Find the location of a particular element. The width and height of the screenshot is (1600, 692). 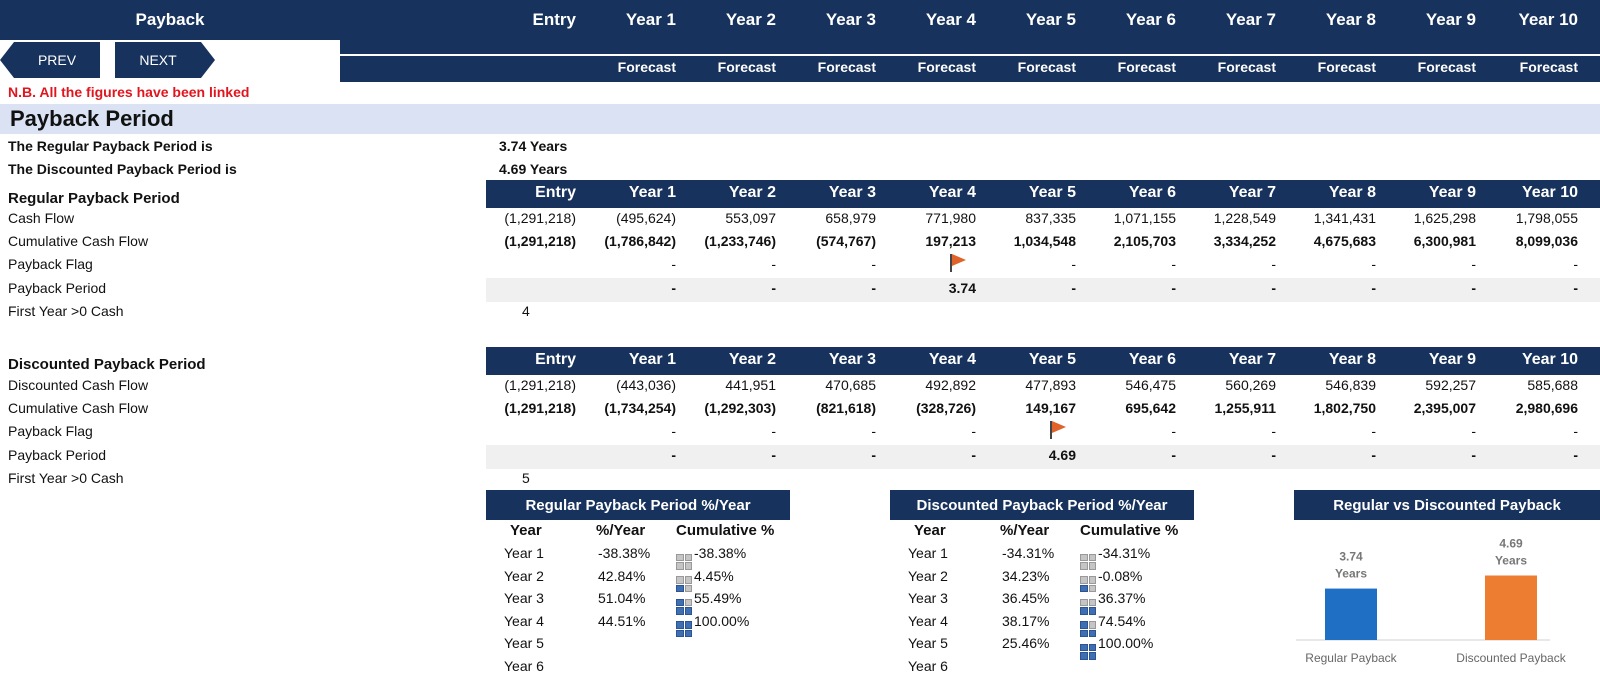

discounted-flag-icon is located at coordinates (1058, 430).